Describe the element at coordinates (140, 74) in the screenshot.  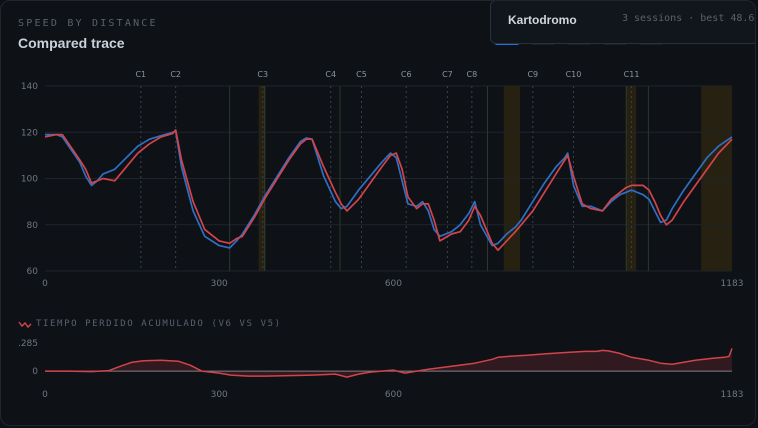
I see `corner-label: C1` at that location.